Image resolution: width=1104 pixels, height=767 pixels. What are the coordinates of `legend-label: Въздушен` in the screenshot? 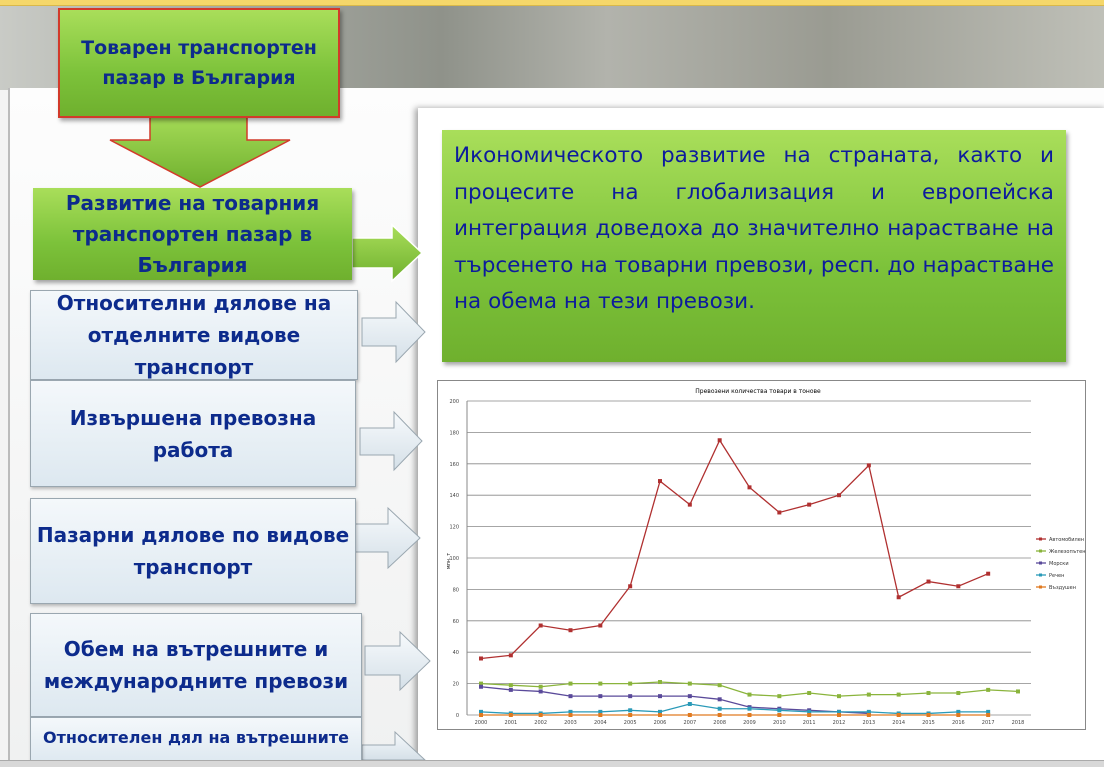 It's located at (1062, 588).